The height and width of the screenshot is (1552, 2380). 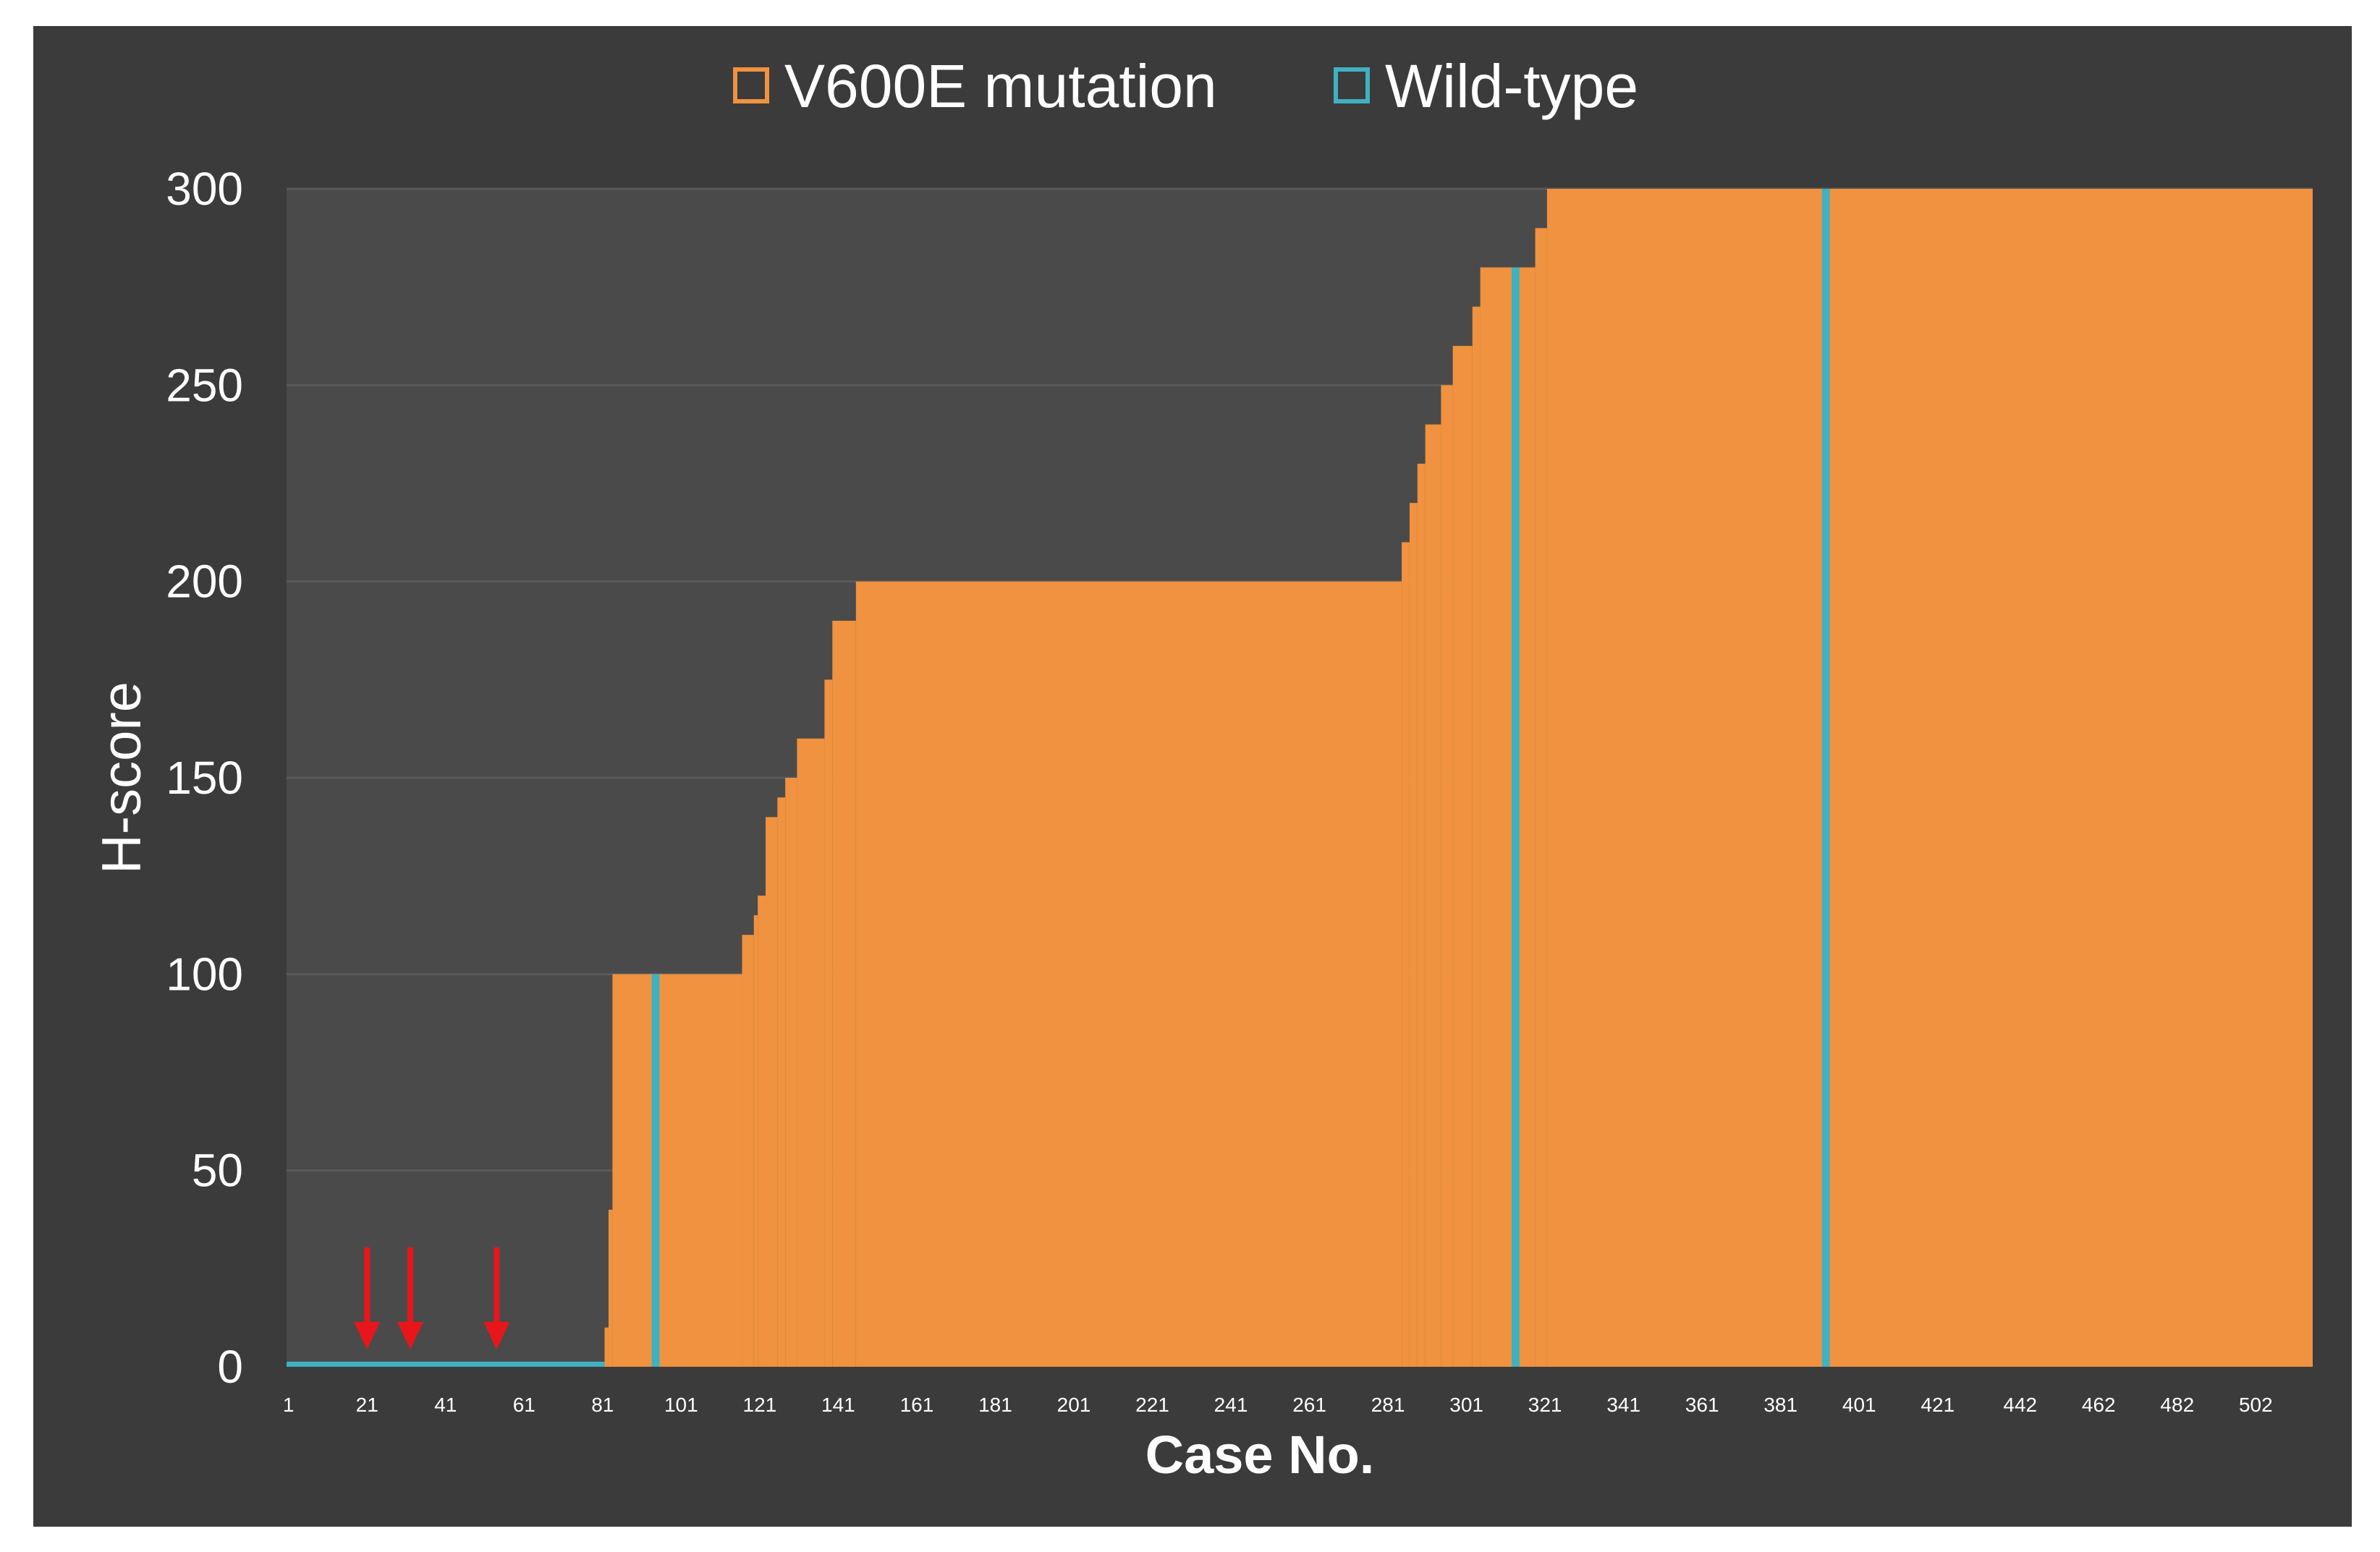 What do you see at coordinates (751, 85) in the screenshot?
I see `legend-swatch-mutation` at bounding box center [751, 85].